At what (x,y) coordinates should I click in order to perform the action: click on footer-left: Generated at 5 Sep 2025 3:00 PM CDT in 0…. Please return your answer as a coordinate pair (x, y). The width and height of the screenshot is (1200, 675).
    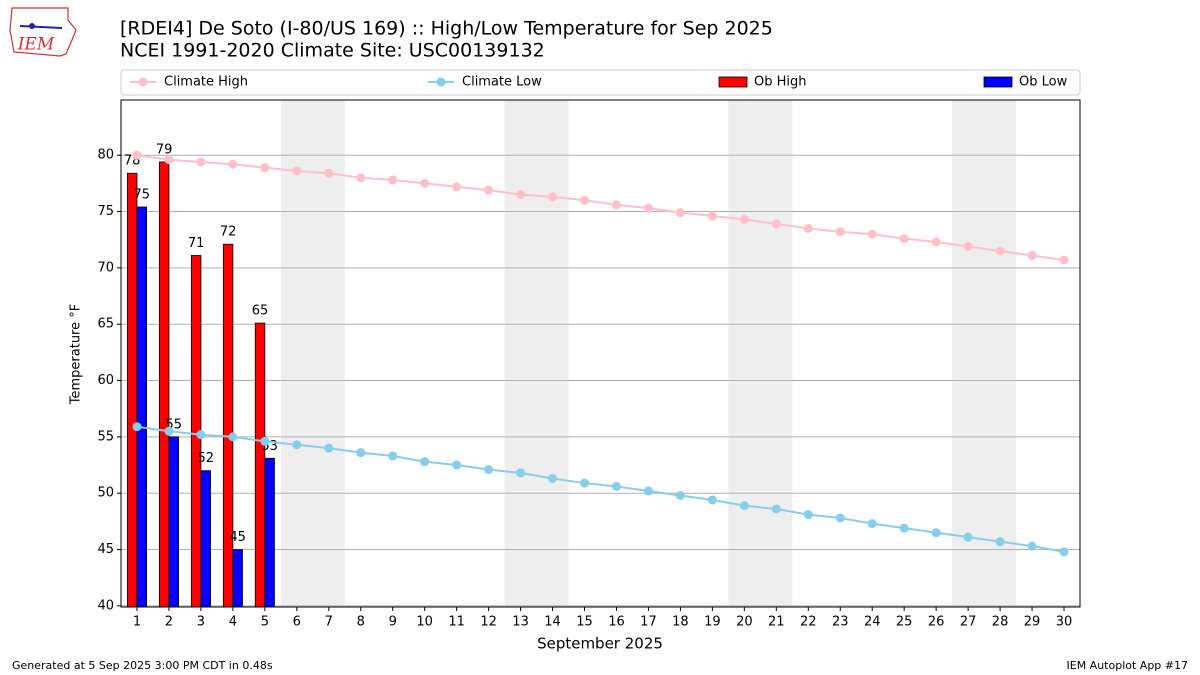
    Looking at the image, I should click on (142, 665).